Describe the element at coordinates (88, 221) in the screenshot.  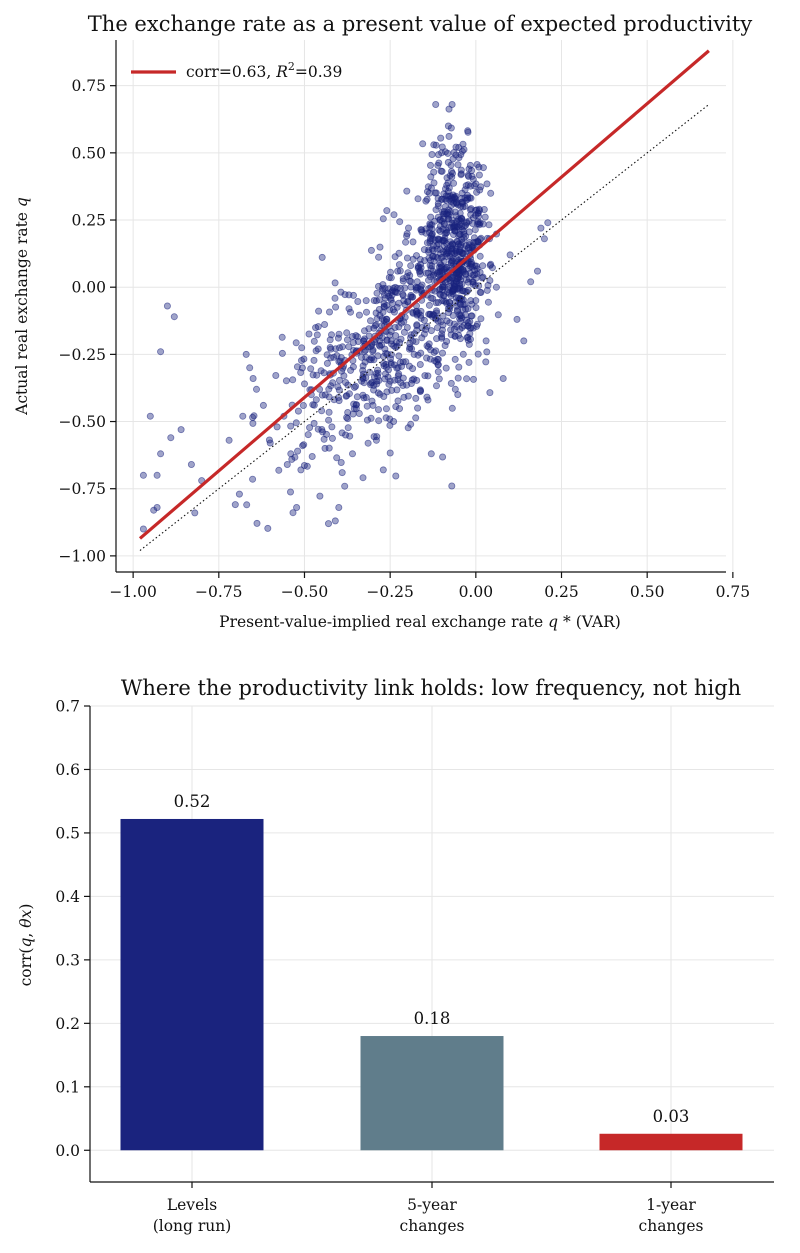
I see `y-tick-label: 0.25` at that location.